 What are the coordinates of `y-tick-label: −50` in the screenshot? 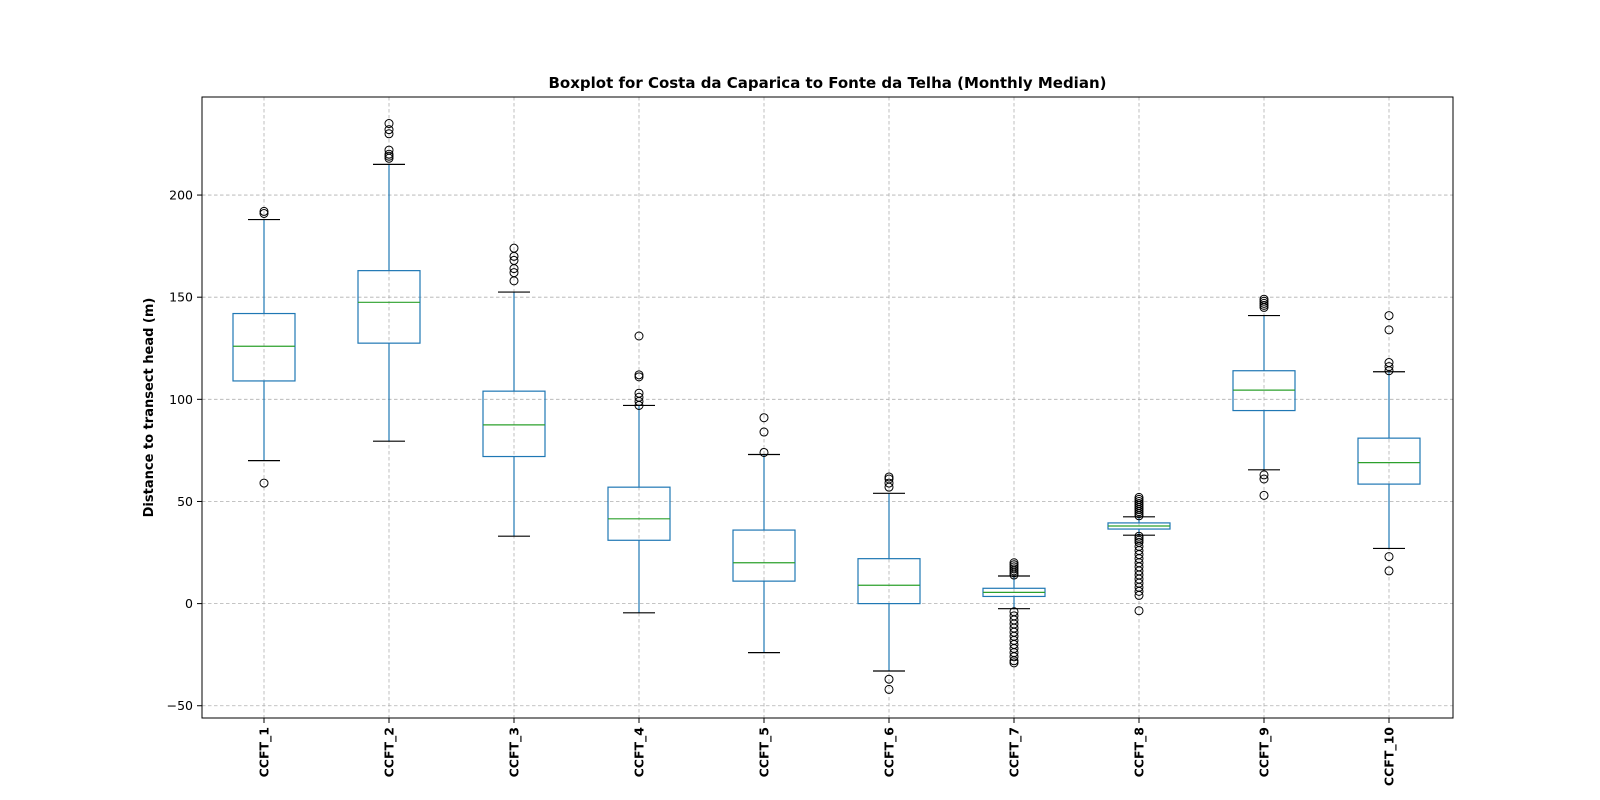 It's located at (180, 705).